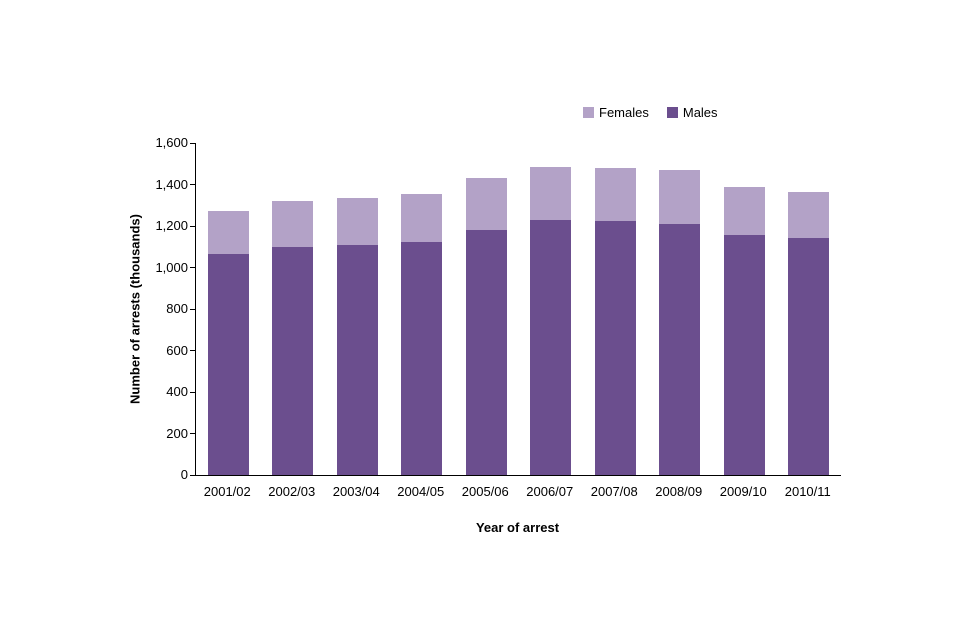  Describe the element at coordinates (171, 184) in the screenshot. I see `y-tick-label: 1,400` at that location.